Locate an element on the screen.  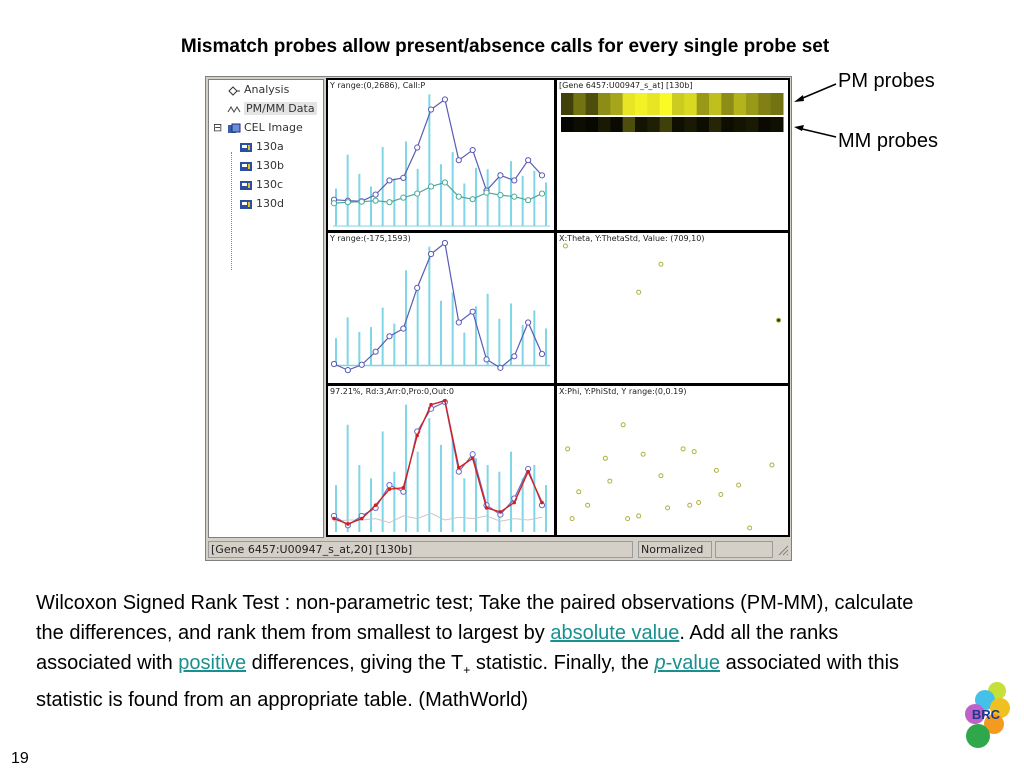
tree-item-130d: 130d is located at coordinates (261, 204).